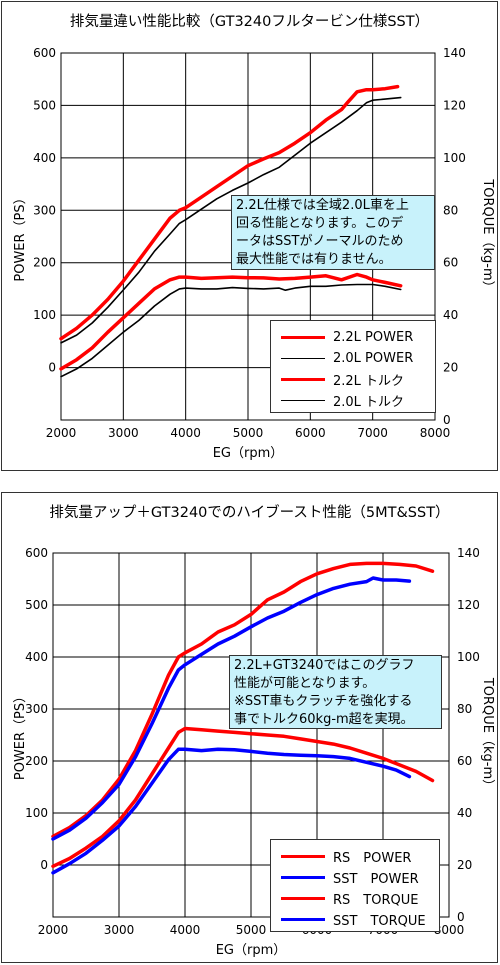  Describe the element at coordinates (369, 381) in the screenshot. I see `legend-label: 2.2L トルク` at that location.